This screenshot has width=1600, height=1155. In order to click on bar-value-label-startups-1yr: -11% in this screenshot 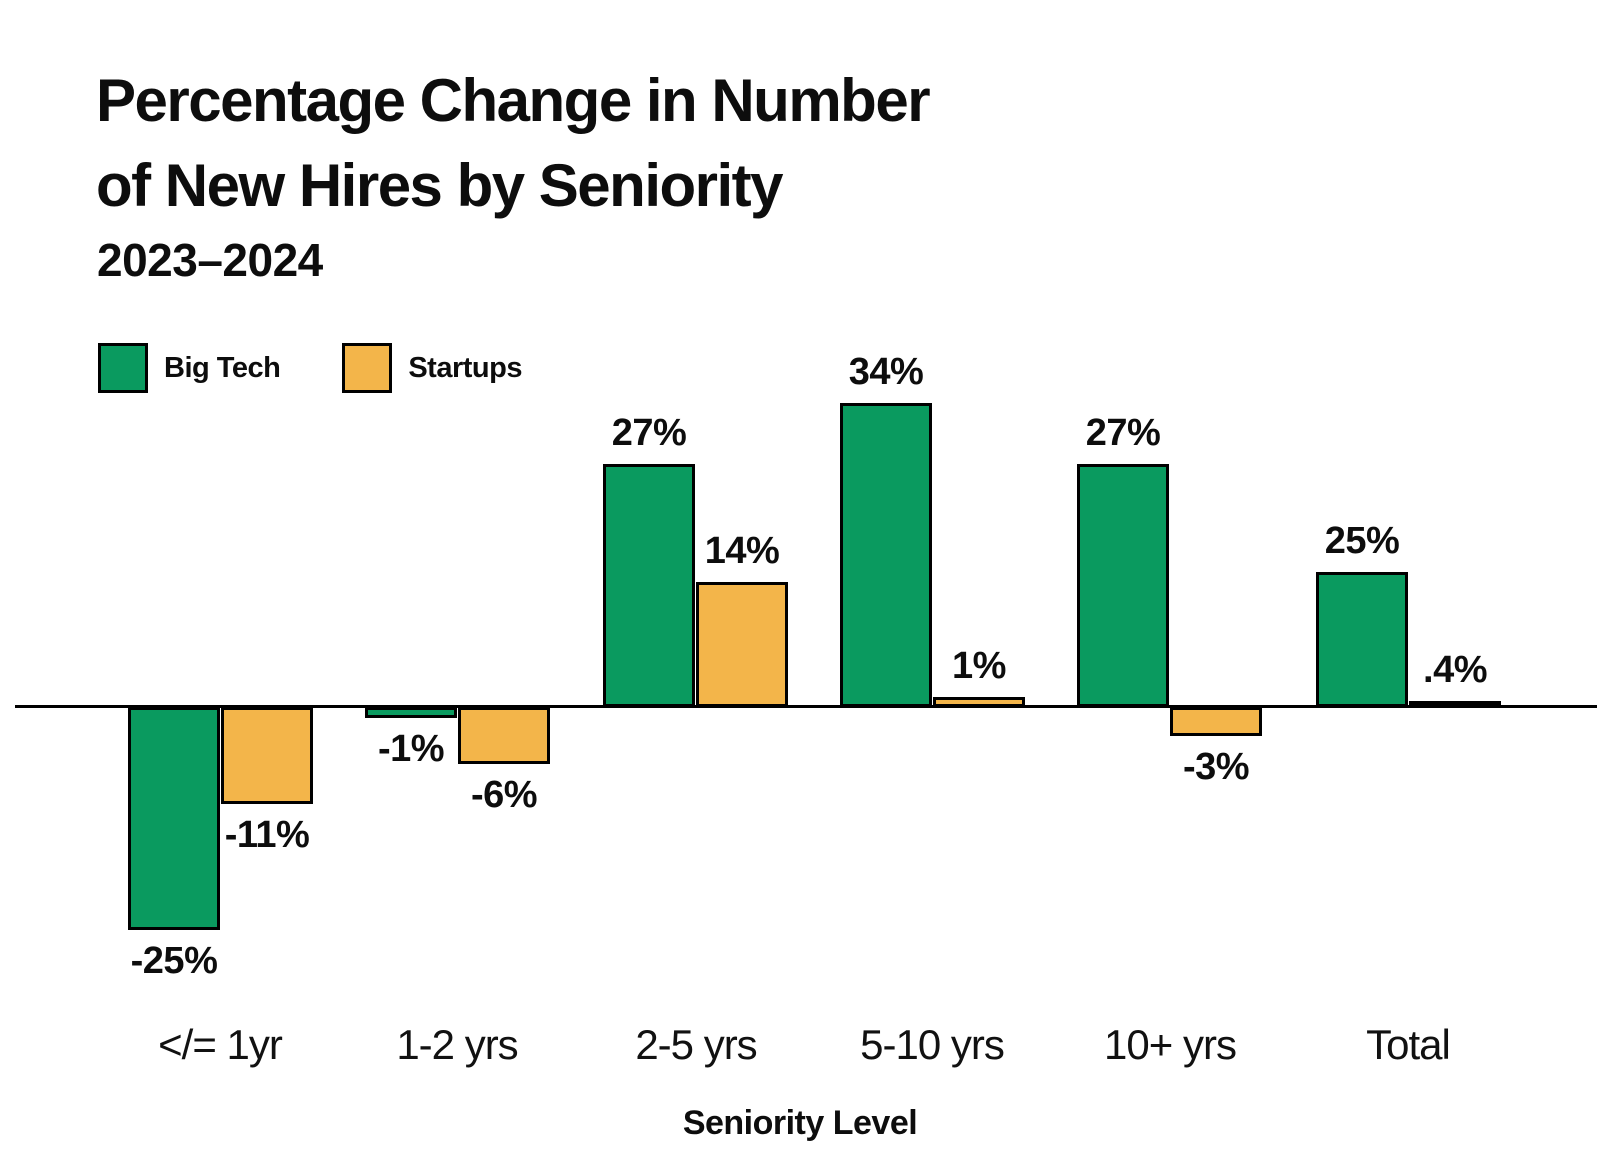, I will do `click(267, 835)`.